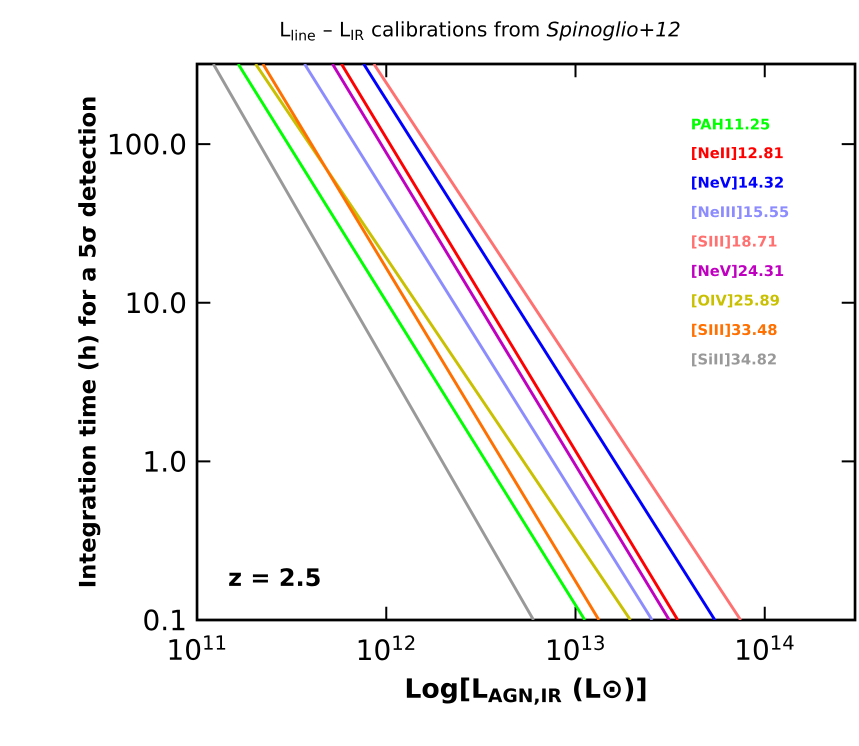 The width and height of the screenshot is (859, 746). Describe the element at coordinates (89, 342) in the screenshot. I see `y-axis-title: Integration time (h) for a 5σ detection` at that location.